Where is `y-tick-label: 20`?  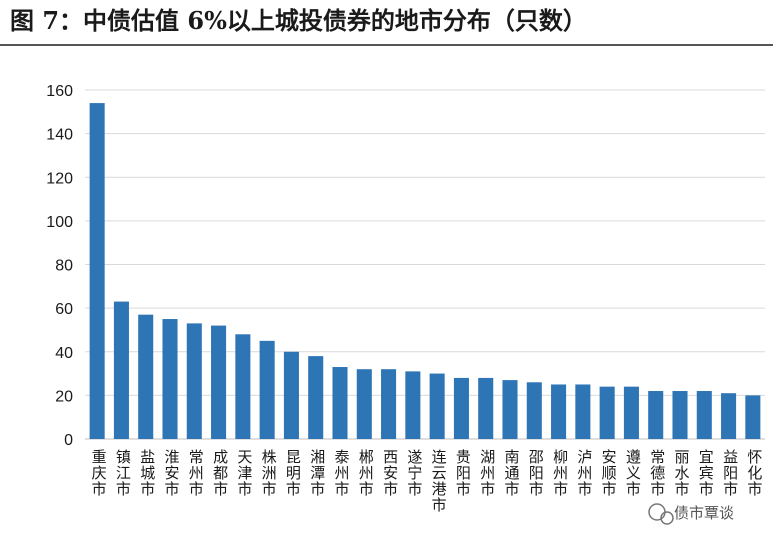 y-tick-label: 20 is located at coordinates (64, 396).